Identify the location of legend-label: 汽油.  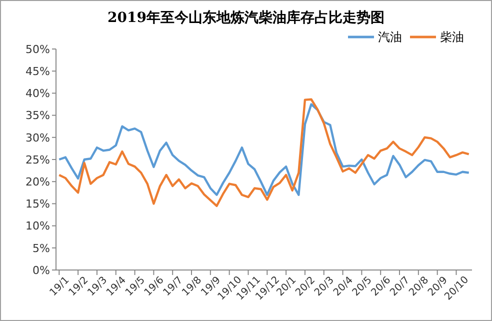
(390, 37).